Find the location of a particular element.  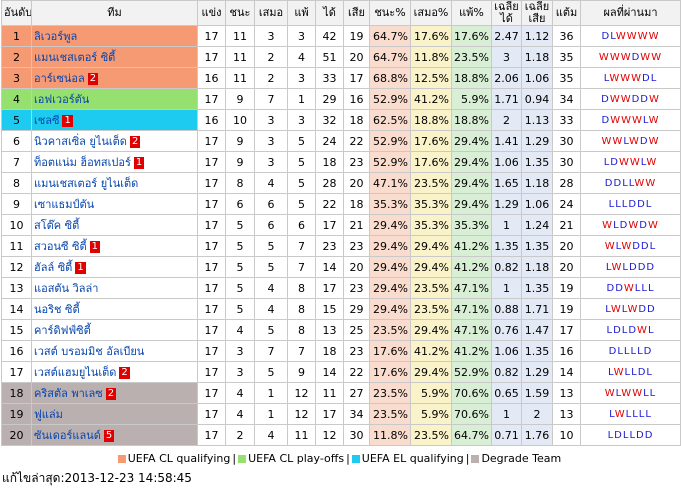

goals-against-cell: 29 is located at coordinates (356, 309).